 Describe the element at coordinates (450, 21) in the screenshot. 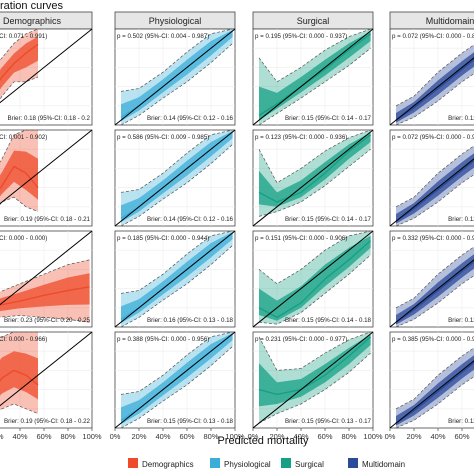

I see `strip-label: Multidomain` at that location.